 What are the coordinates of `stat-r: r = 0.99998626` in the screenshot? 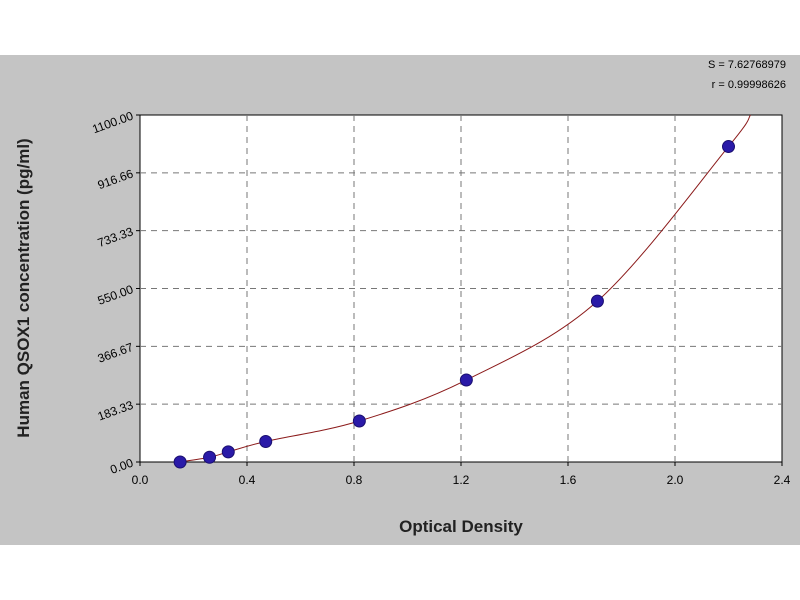 It's located at (749, 85).